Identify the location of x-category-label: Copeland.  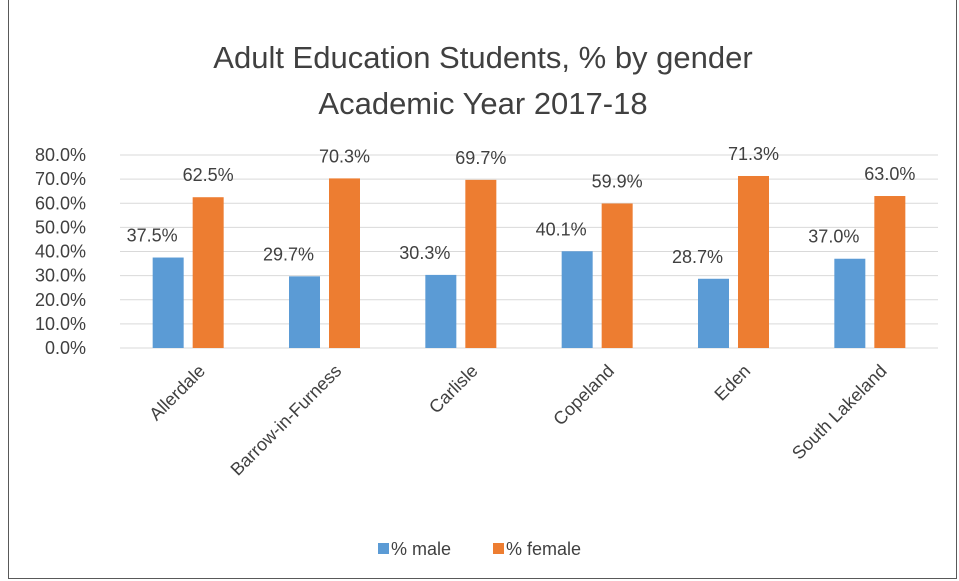
(583, 395).